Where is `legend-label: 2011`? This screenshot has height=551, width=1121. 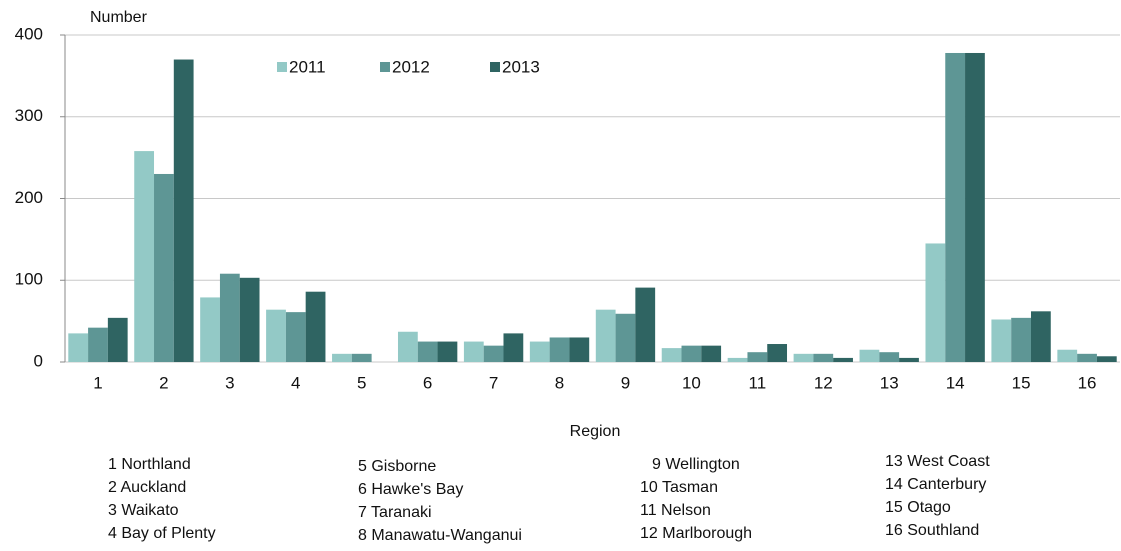
legend-label: 2011 is located at coordinates (307, 66).